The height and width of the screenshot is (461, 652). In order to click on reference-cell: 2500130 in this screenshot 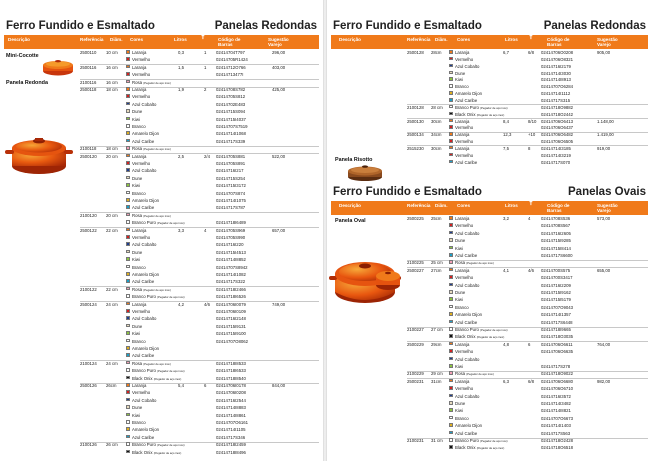, I will do `click(415, 121)`.